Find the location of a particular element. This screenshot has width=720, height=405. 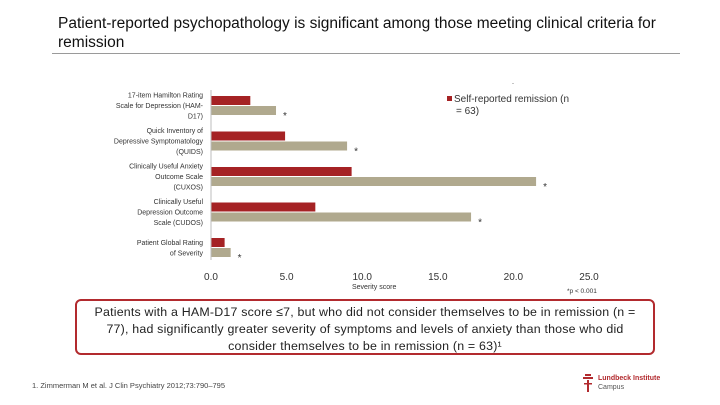

category-label: (QUIDS) is located at coordinates (189, 152).